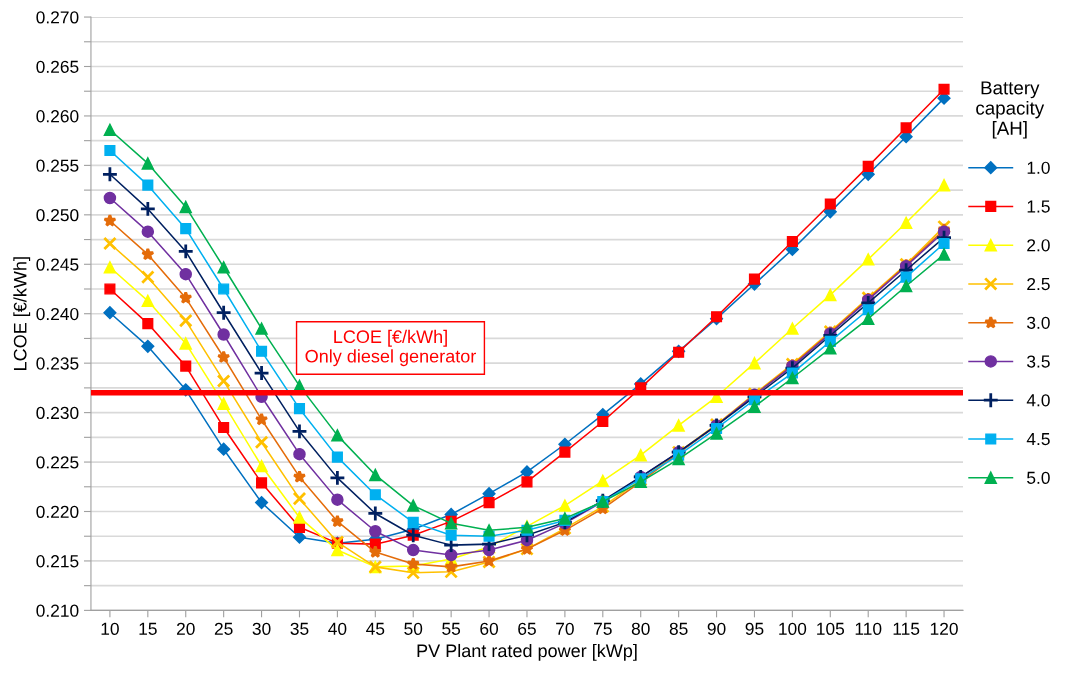  Describe the element at coordinates (1038, 206) in the screenshot. I see `legend-label: 1.5` at that location.